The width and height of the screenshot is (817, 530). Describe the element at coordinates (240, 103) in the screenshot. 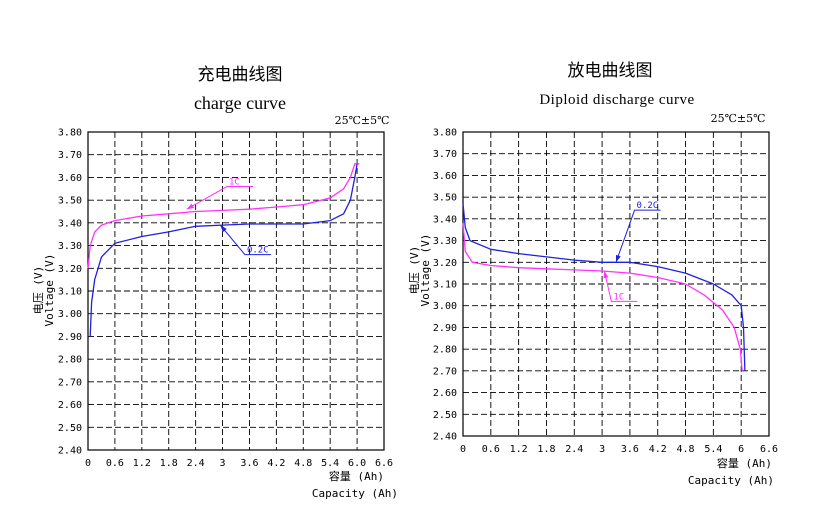

I see `chart-subtitle: charge curve` at that location.